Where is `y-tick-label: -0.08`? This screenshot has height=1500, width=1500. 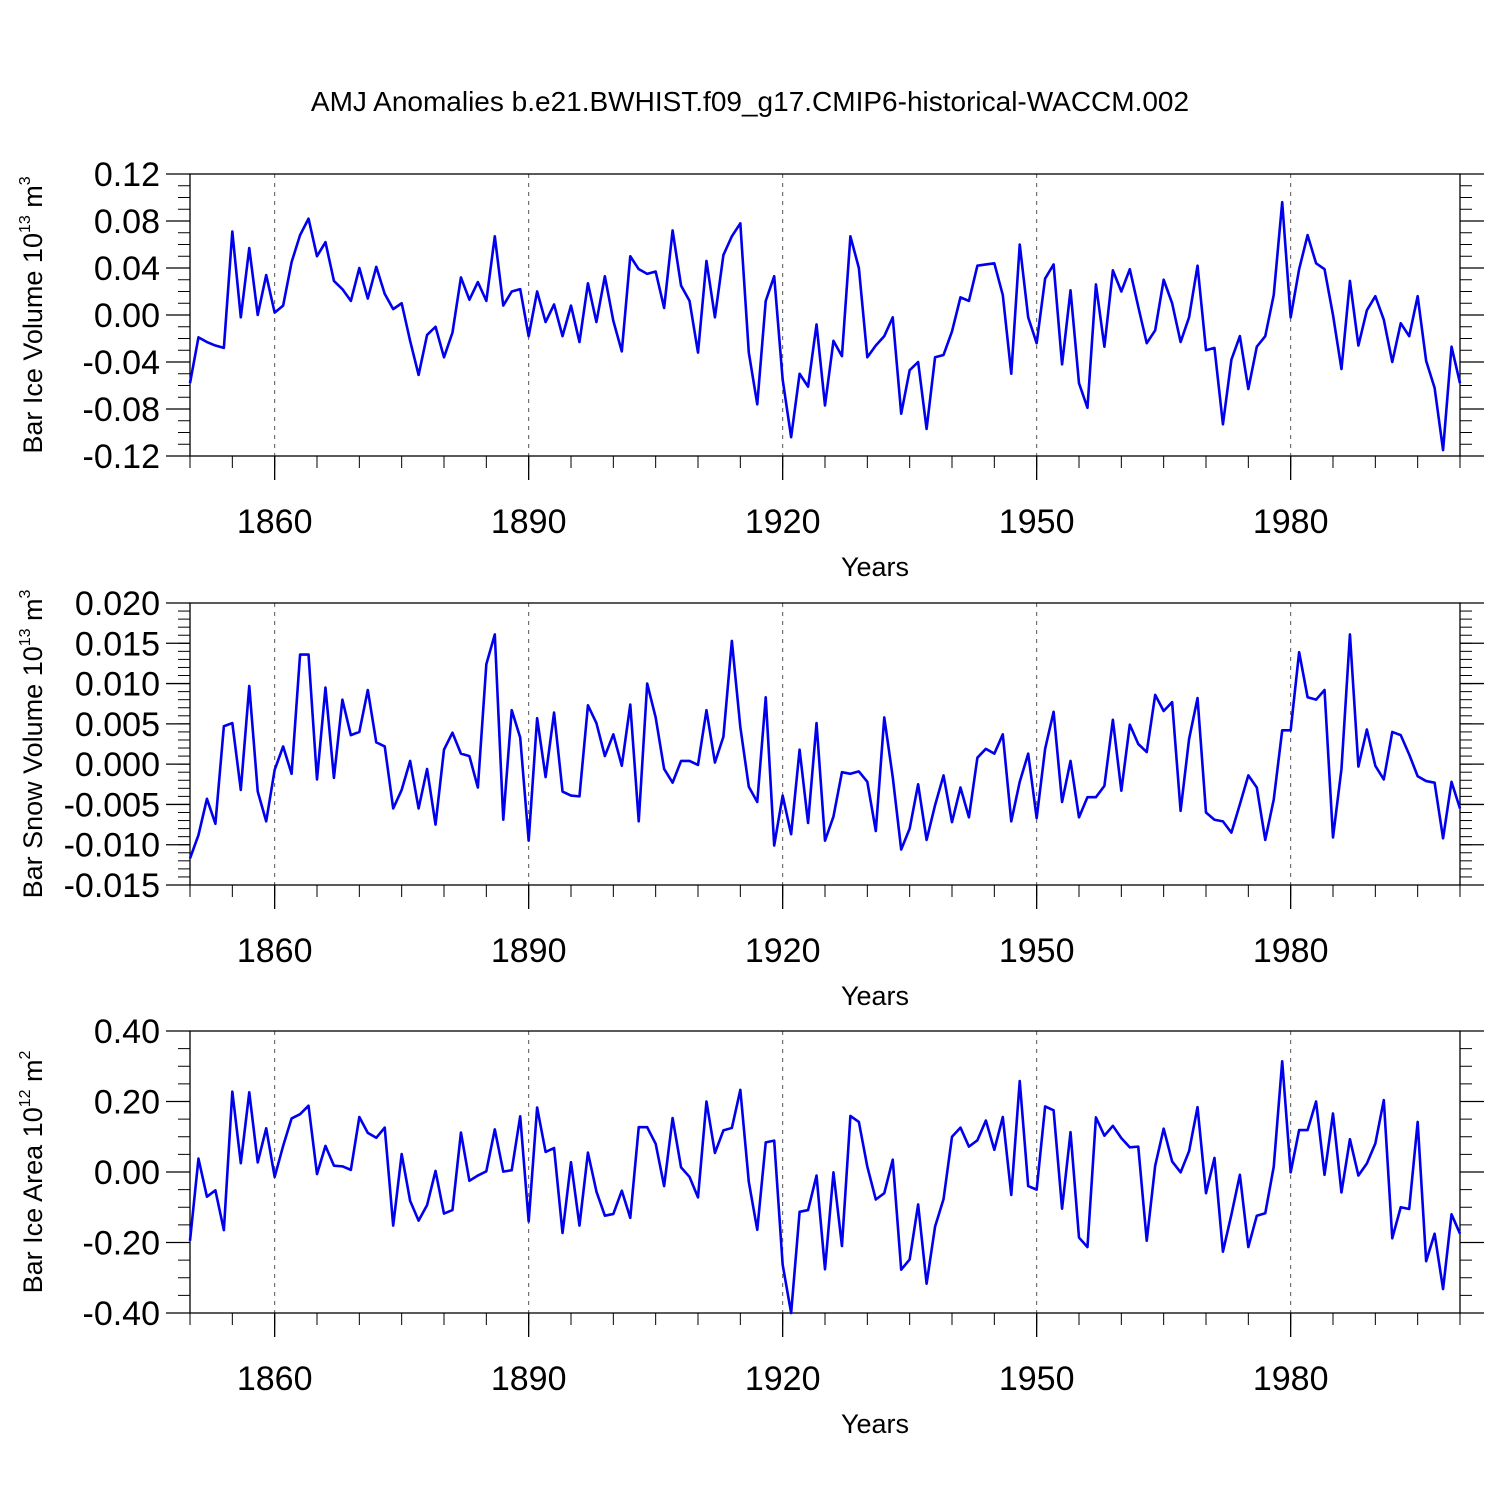
y-tick-label: -0.08 is located at coordinates (122, 410).